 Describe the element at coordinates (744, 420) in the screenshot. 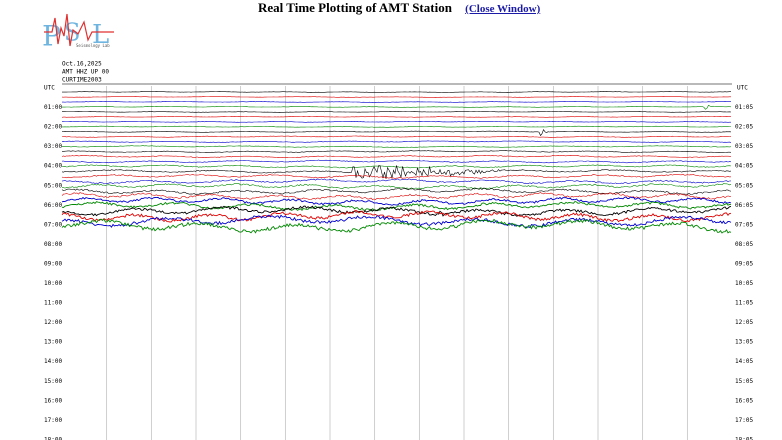

I see `hour-label: 17:05` at that location.